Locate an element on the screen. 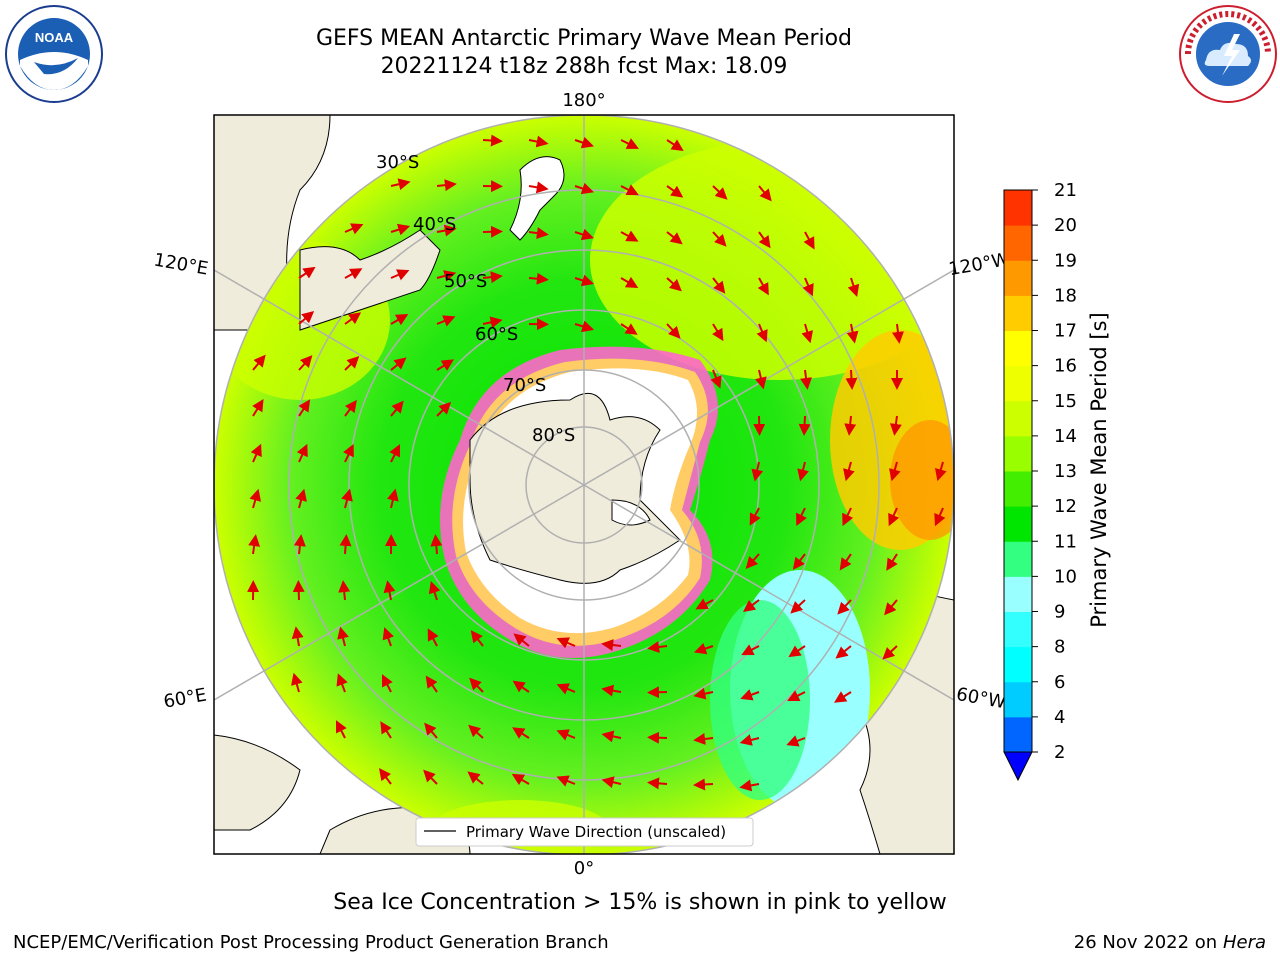  legend-label: Primary Wave Direction (unscaled) is located at coordinates (596, 832).